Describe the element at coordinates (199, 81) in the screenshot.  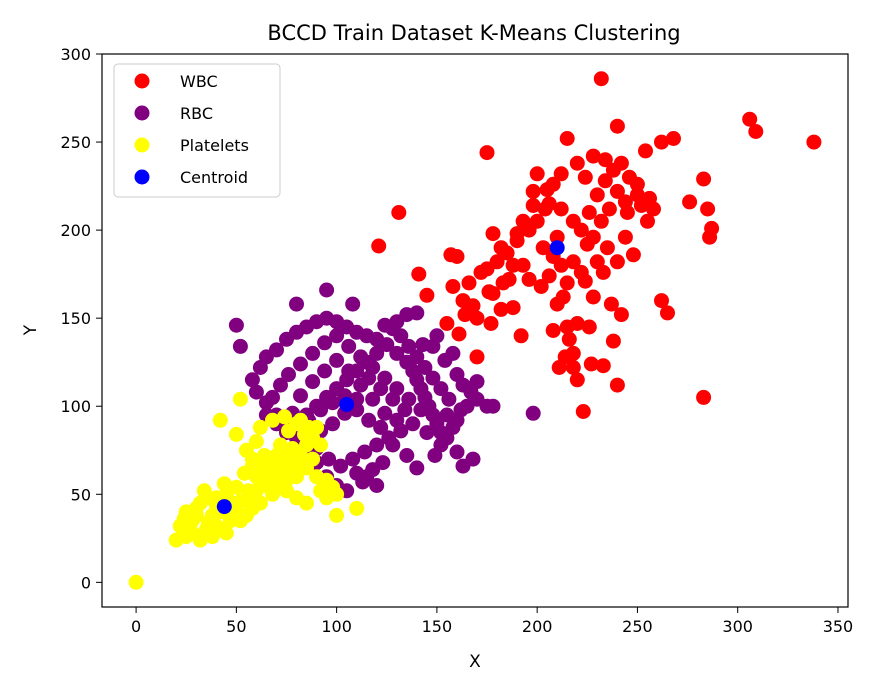
I see `legend-label: WBC` at that location.